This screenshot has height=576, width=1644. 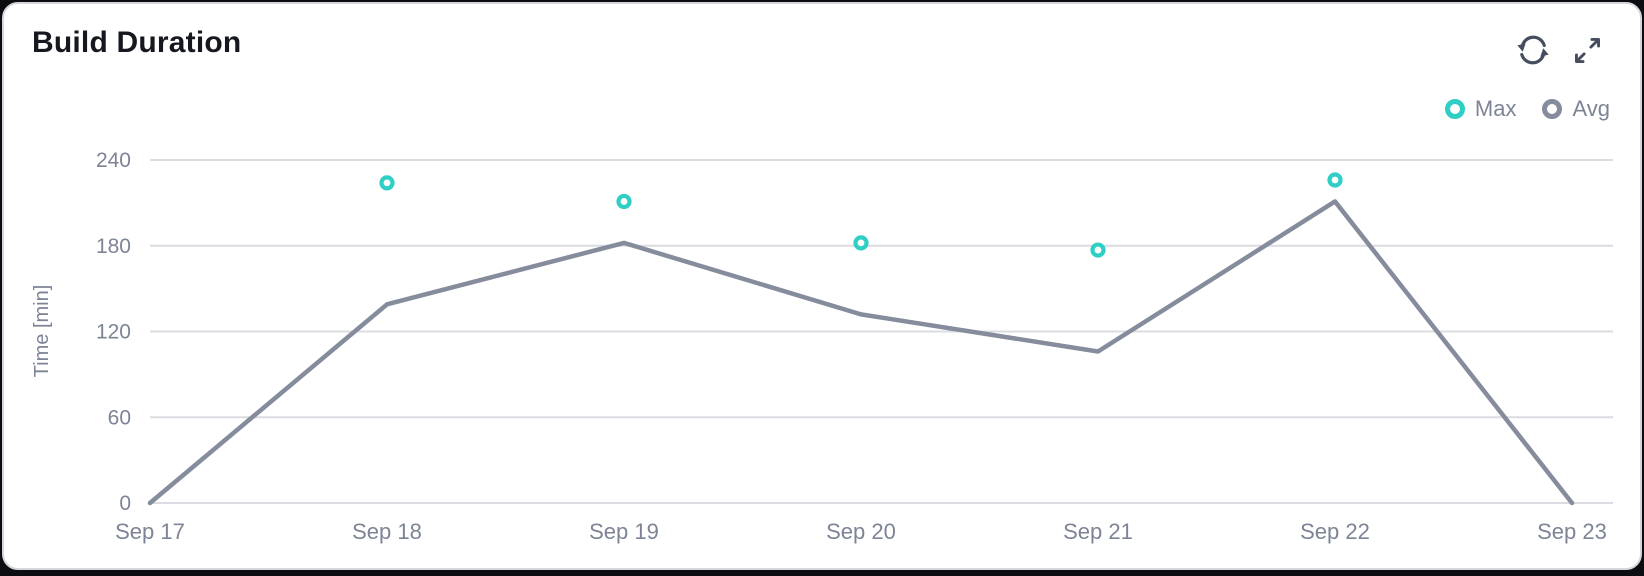 I want to click on y-tick-label: 0, so click(x=125, y=503).